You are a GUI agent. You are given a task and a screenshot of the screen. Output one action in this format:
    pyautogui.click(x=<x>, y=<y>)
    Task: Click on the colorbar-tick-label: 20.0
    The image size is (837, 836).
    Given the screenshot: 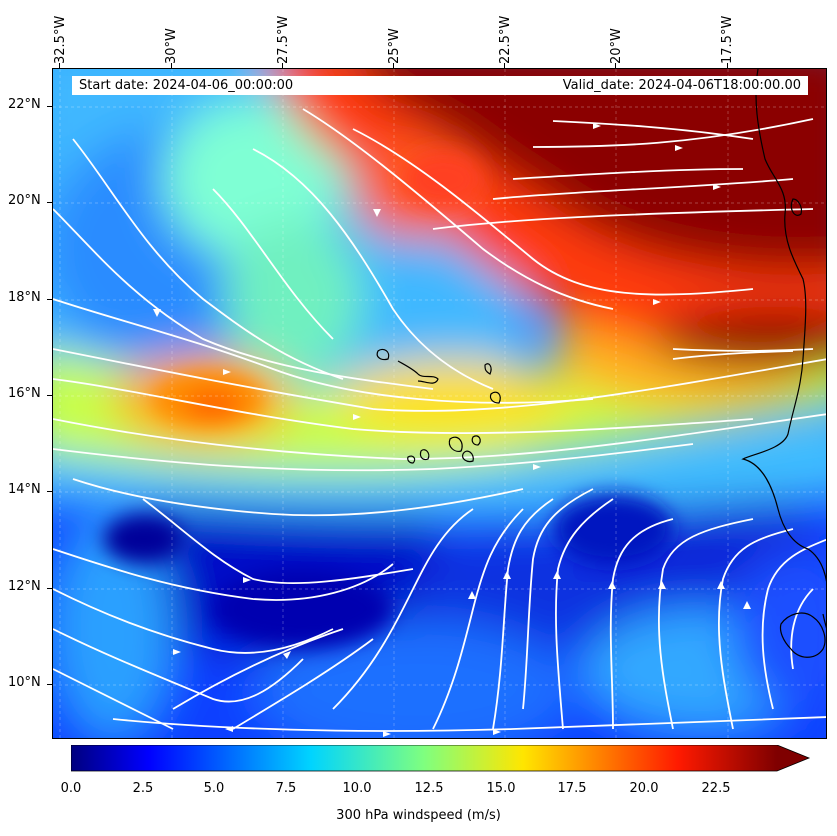 What is the action you would take?
    pyautogui.click(x=644, y=788)
    